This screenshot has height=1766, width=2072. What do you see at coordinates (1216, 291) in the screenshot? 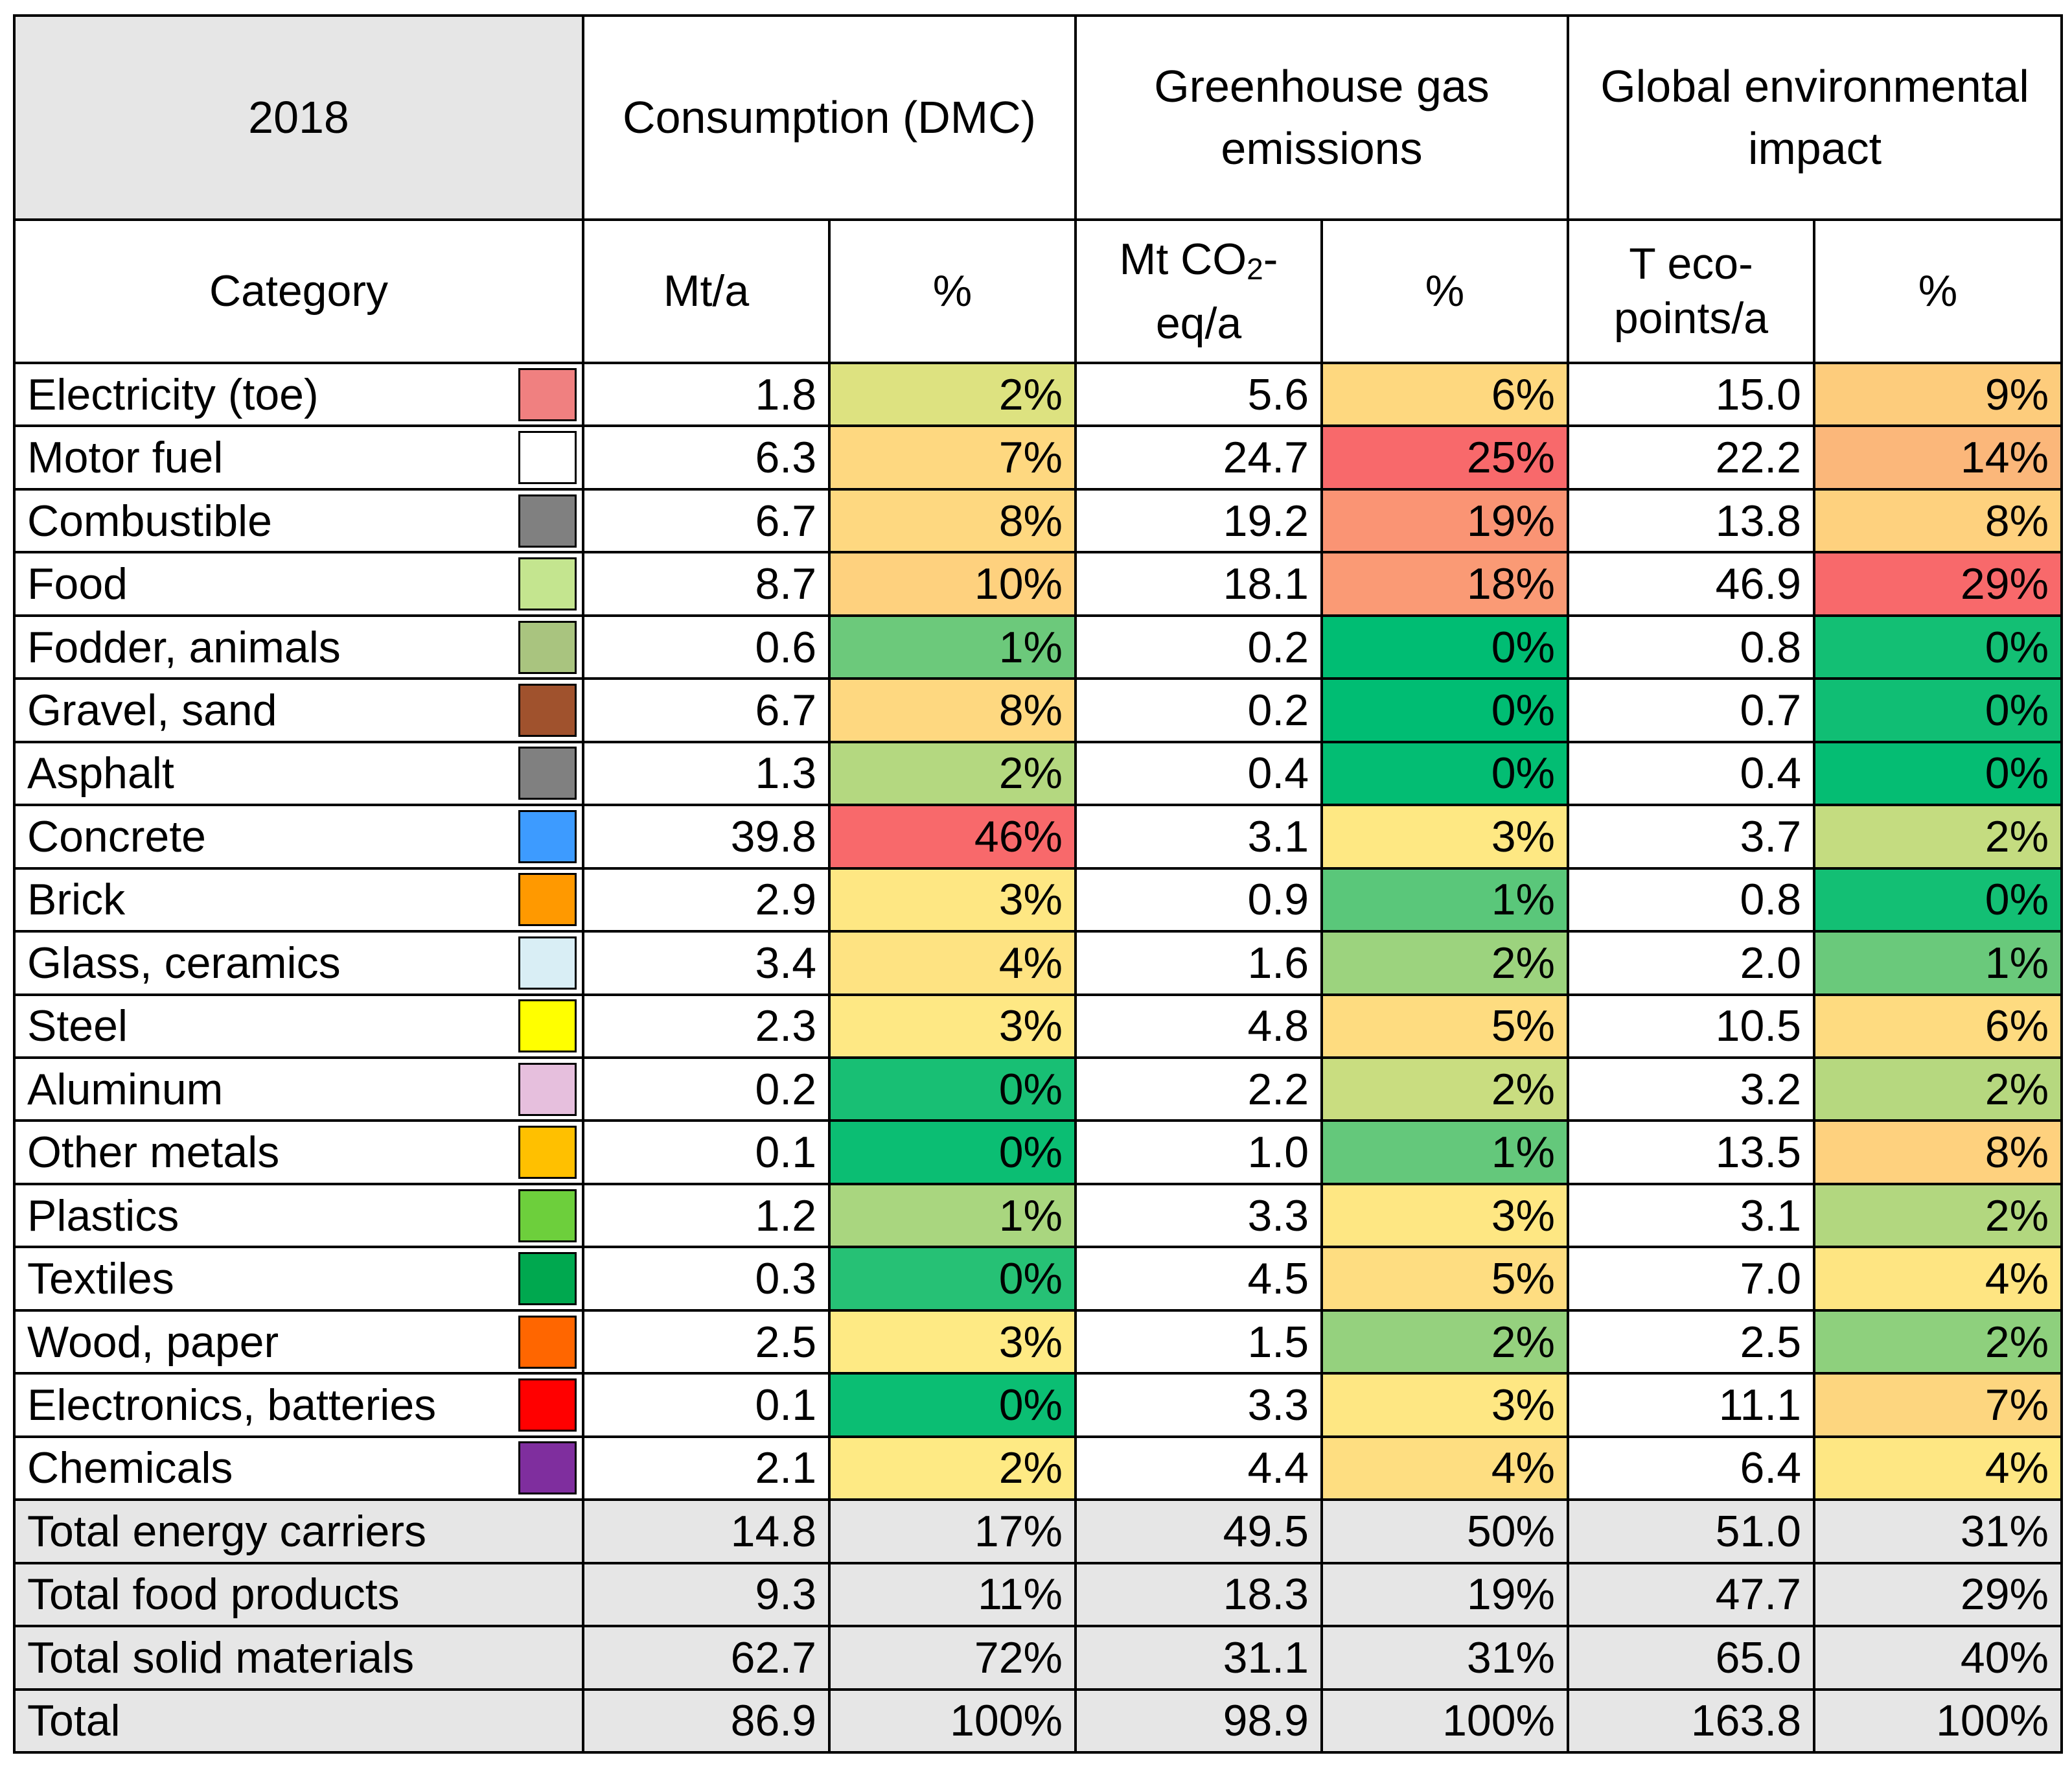
I see `mtco2-label-post: -eq/a` at bounding box center [1216, 291].